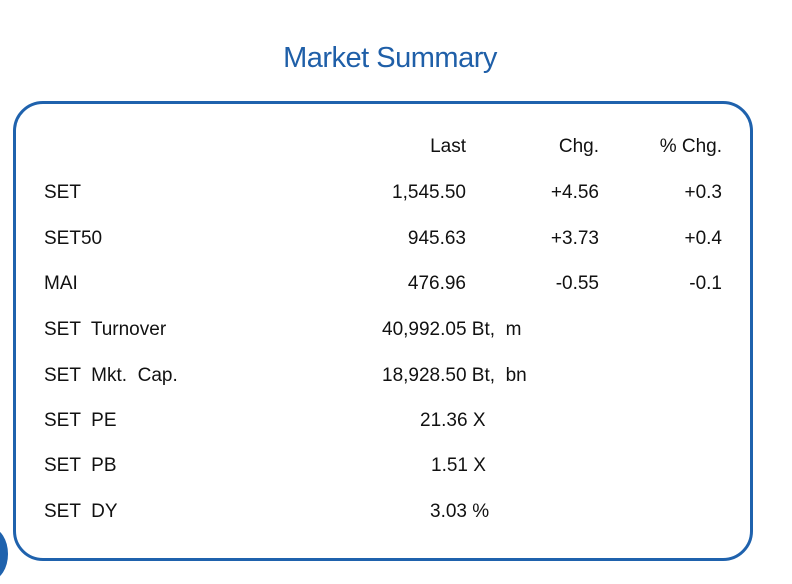 The width and height of the screenshot is (792, 584). Describe the element at coordinates (577, 283) in the screenshot. I see `chg-value: -0.55` at that location.